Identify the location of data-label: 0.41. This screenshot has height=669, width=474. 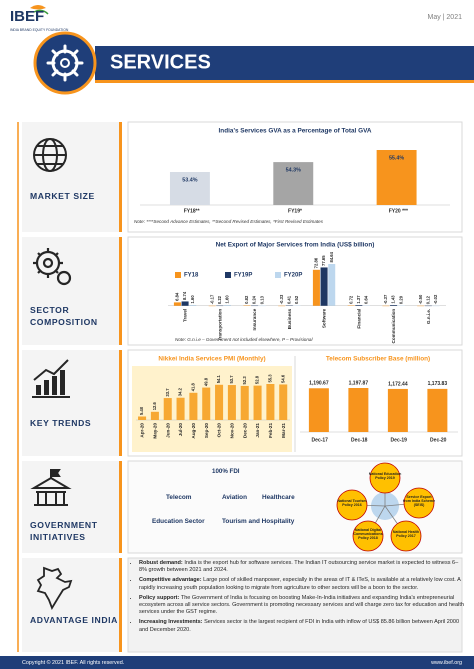
(288, 299).